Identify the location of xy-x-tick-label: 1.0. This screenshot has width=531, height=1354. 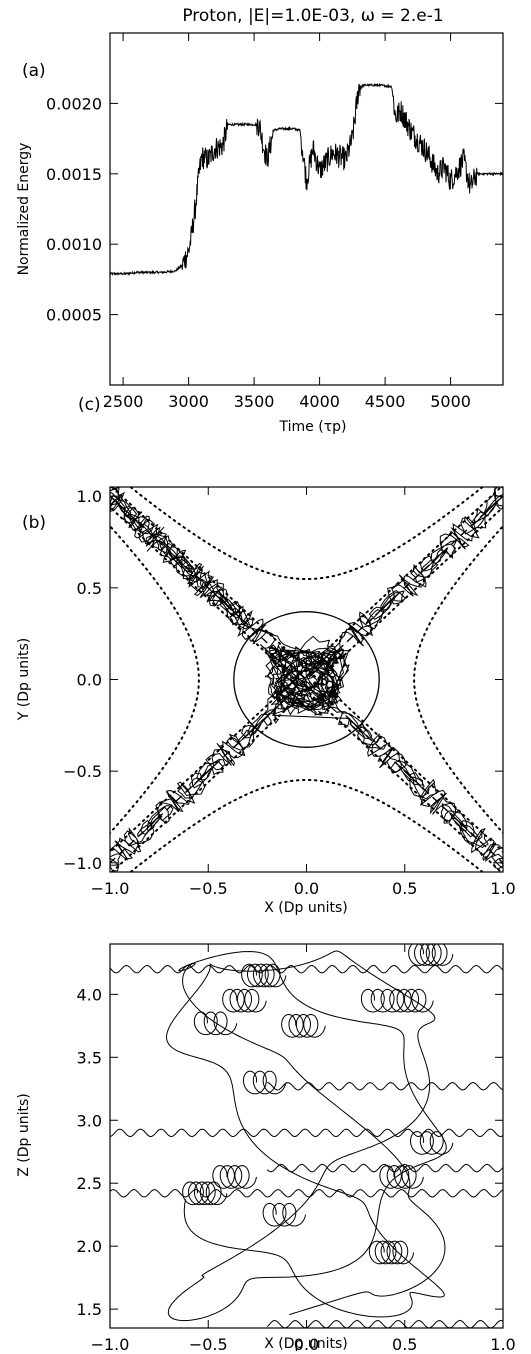
(502, 888).